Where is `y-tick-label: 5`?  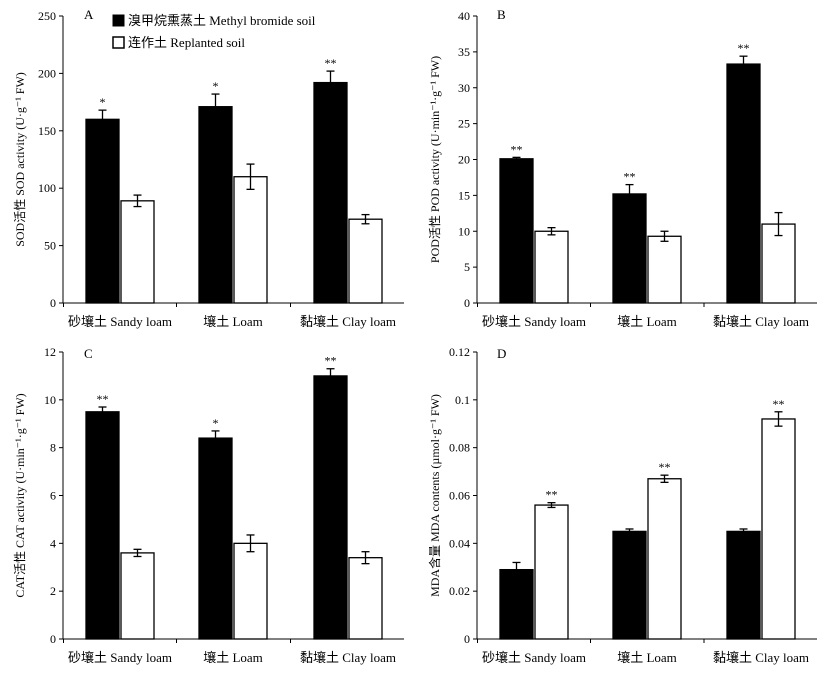 y-tick-label: 5 is located at coordinates (467, 267).